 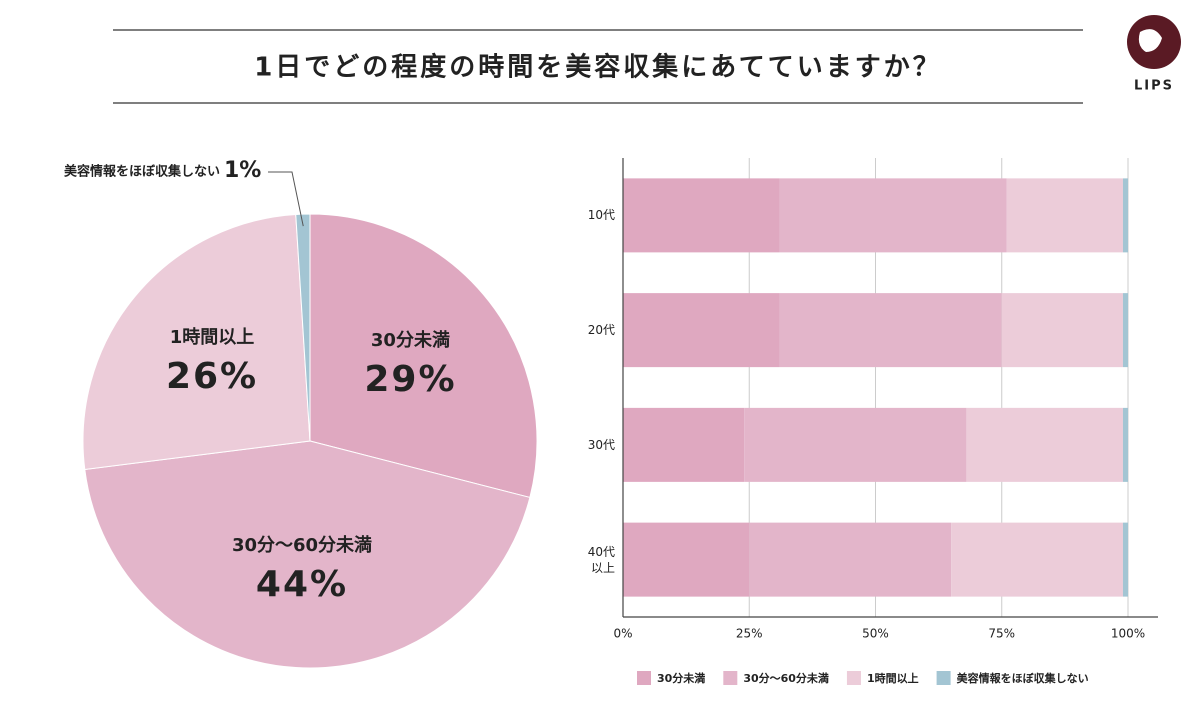 What do you see at coordinates (598, 67) in the screenshot?
I see `title: 1日でどの程度の時間を美容収集にあてていますか？` at bounding box center [598, 67].